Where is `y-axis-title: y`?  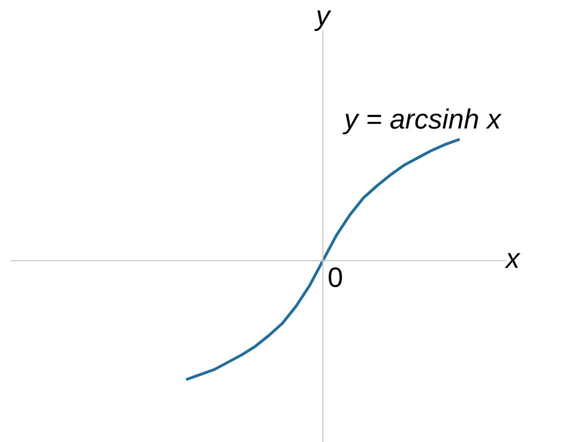
y-axis-title: y is located at coordinates (323, 20).